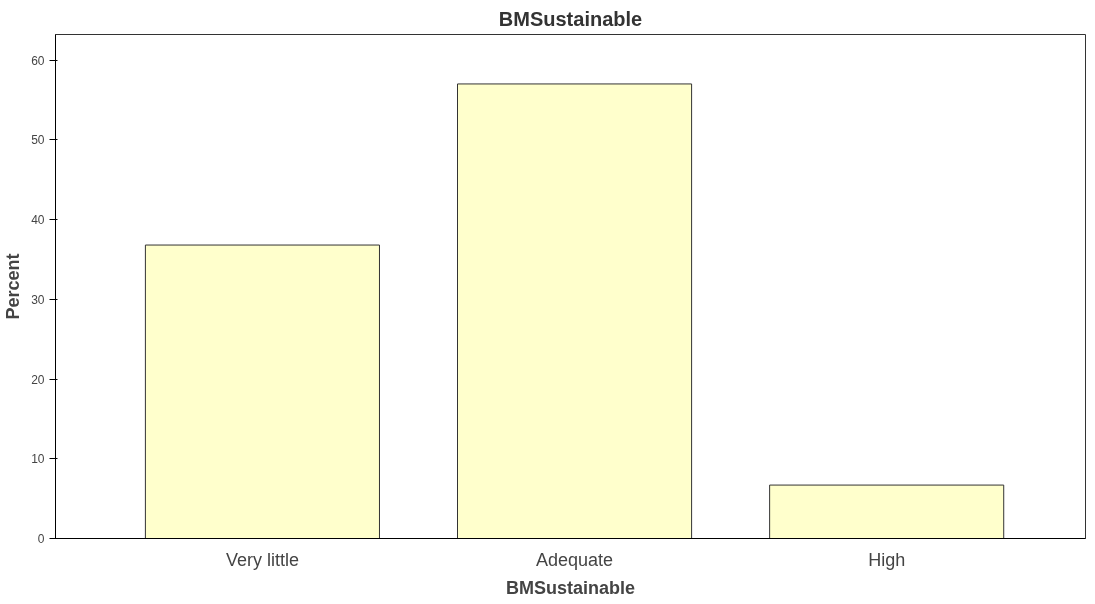 Image resolution: width=1095 pixels, height=604 pixels. What do you see at coordinates (13, 286) in the screenshot?
I see `y-axis-title: Percent` at bounding box center [13, 286].